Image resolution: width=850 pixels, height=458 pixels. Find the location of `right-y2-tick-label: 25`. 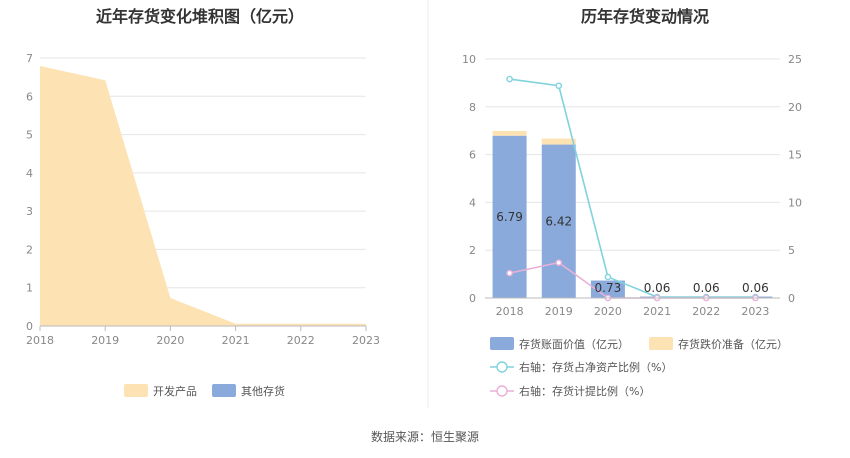

right-y2-tick-label: 25 is located at coordinates (795, 59).